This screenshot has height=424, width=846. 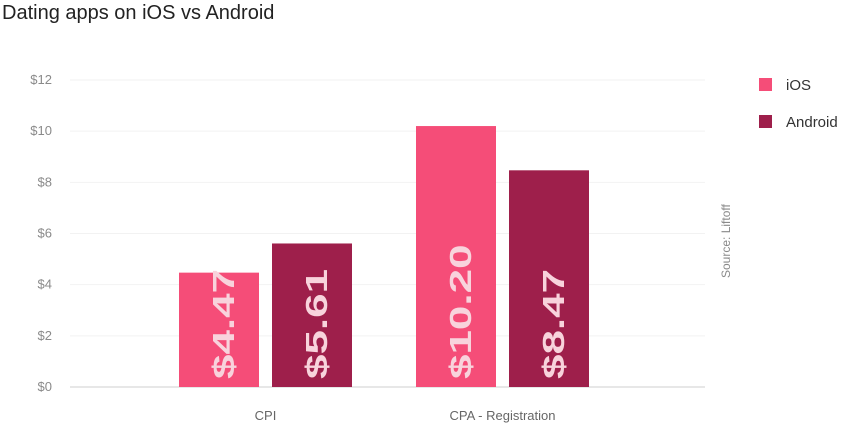 I want to click on y-tick-label: $10, so click(x=41, y=130).